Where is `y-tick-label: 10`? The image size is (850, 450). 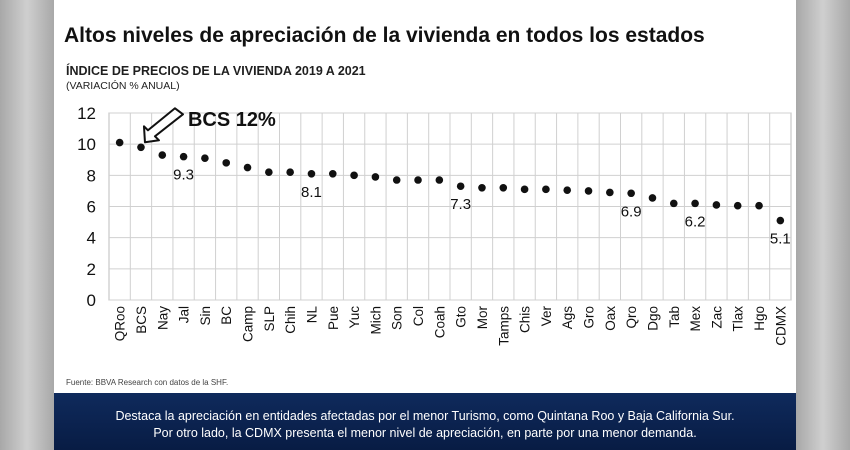 y-tick-label: 10 is located at coordinates (86, 144).